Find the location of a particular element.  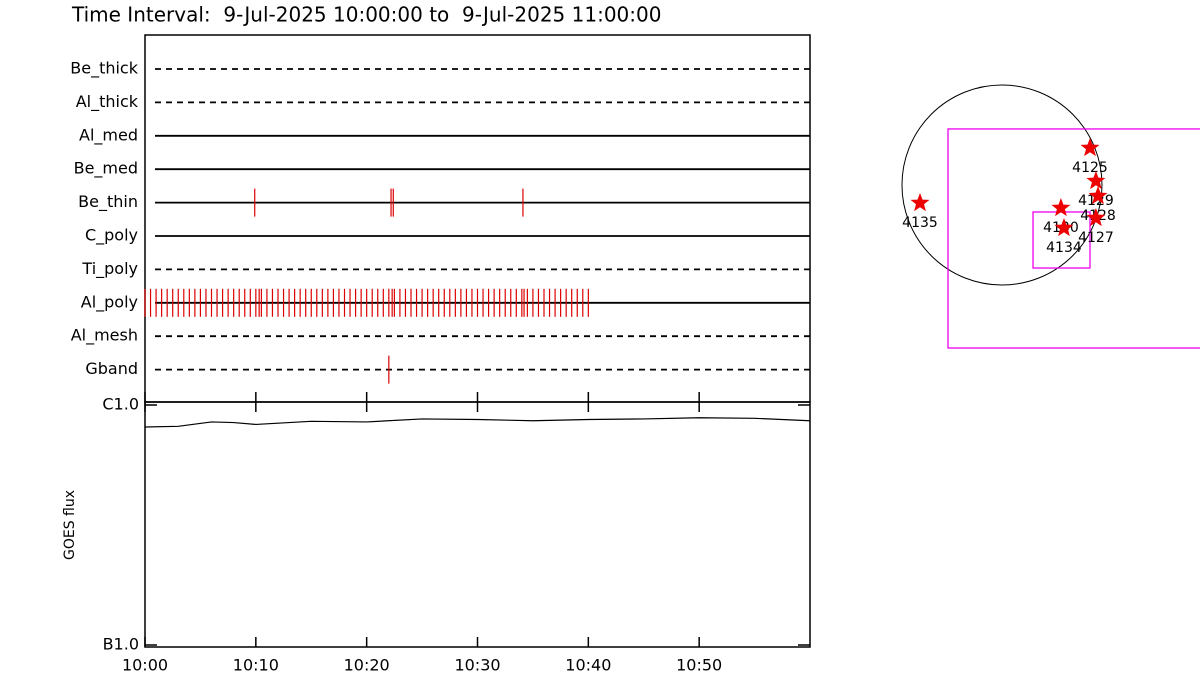

region-label: 4125 is located at coordinates (1090, 168).